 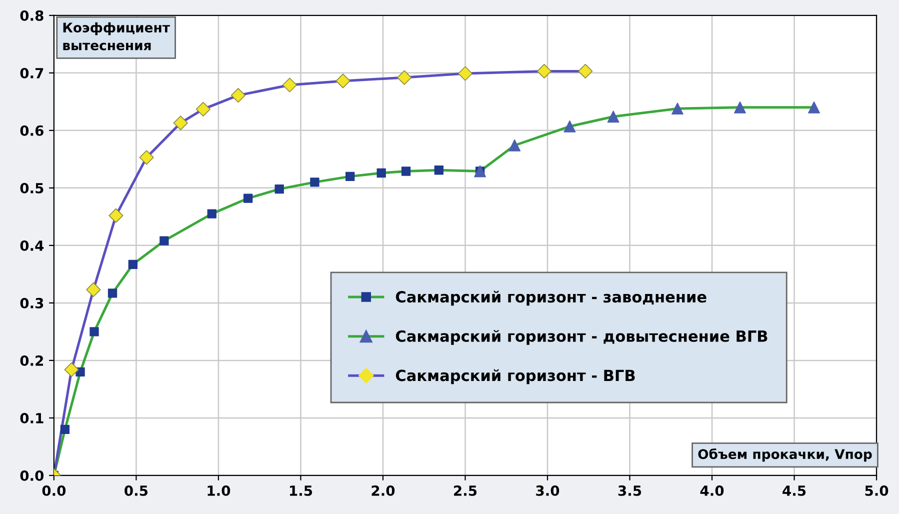 I want to click on x-axis-title: Объем прокачки, Vпор, so click(x=785, y=455).